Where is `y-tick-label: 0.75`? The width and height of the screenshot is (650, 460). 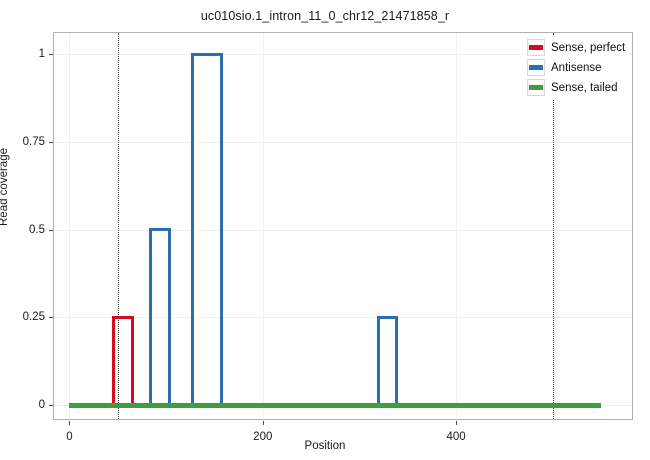
y-tick-label: 0.75 is located at coordinates (33, 141).